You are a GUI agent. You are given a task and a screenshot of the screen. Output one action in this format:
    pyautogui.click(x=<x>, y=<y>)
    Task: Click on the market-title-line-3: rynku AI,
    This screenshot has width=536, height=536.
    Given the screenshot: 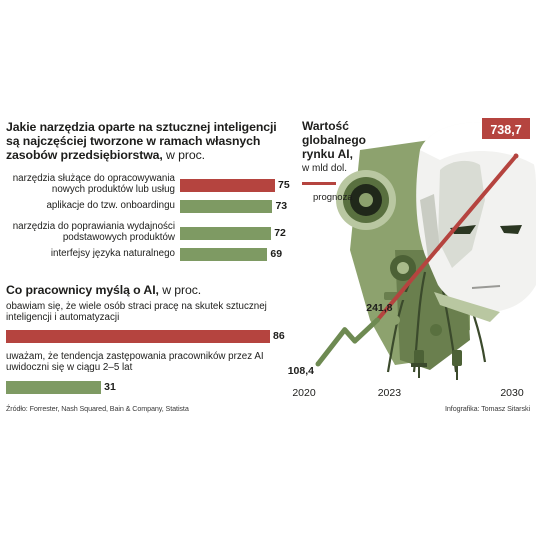 What is the action you would take?
    pyautogui.click(x=327, y=154)
    